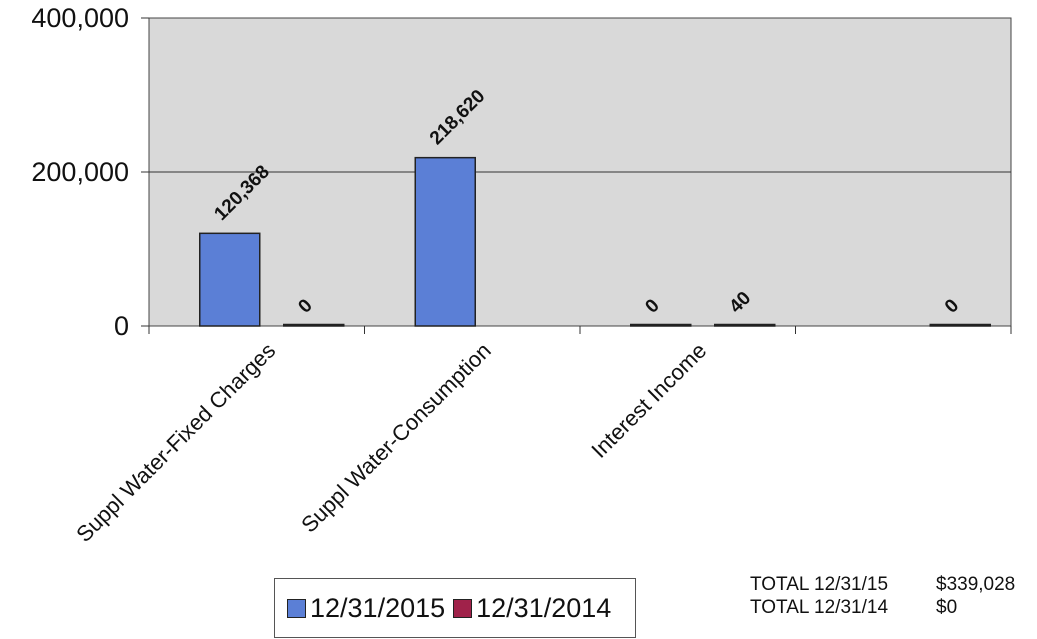 The image size is (1037, 639). I want to click on legend-item-2014: 12/31/2014, so click(532, 608).